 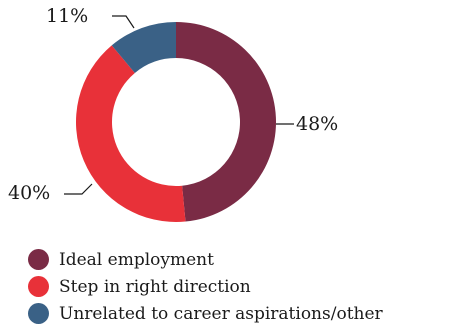 I want to click on slice-label-step-in-right-direction: 40%, so click(x=29, y=193).